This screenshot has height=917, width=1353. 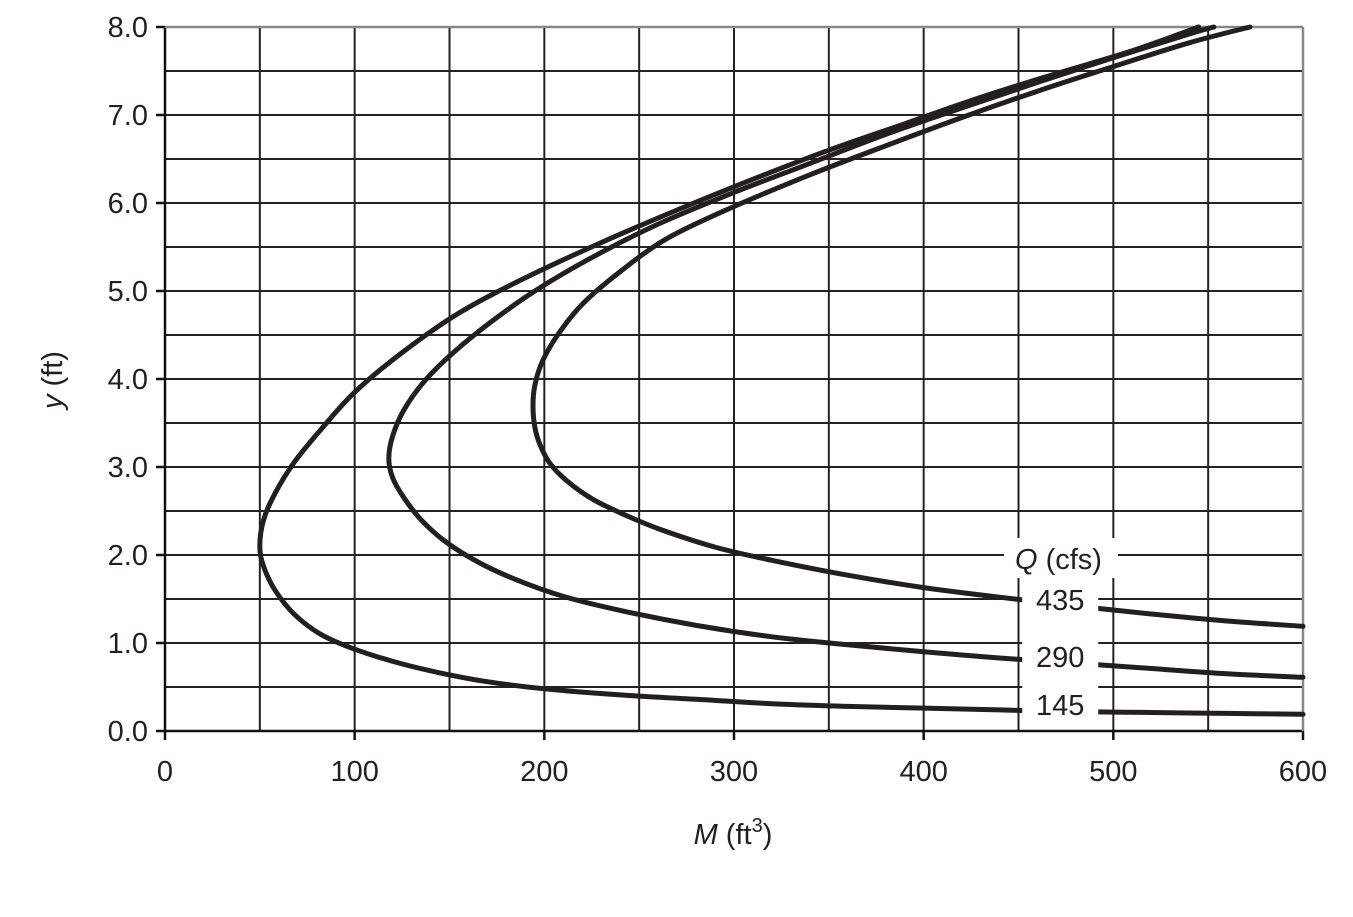 I want to click on y-axis-label: y(ft), so click(x=53, y=381).